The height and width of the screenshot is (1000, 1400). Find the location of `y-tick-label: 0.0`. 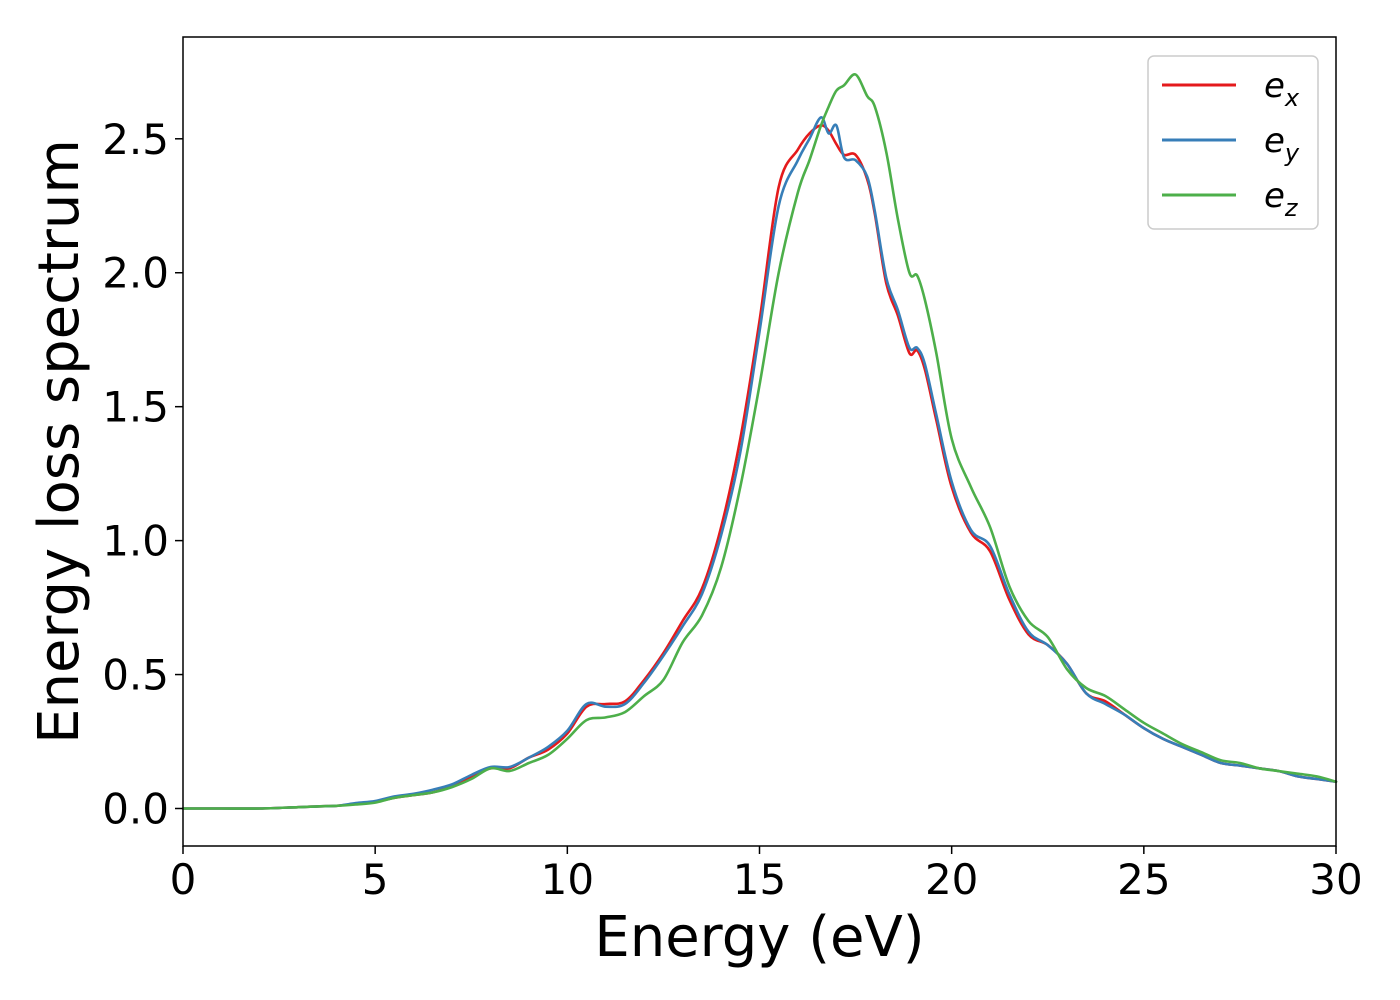

y-tick-label: 0.0 is located at coordinates (135, 808).